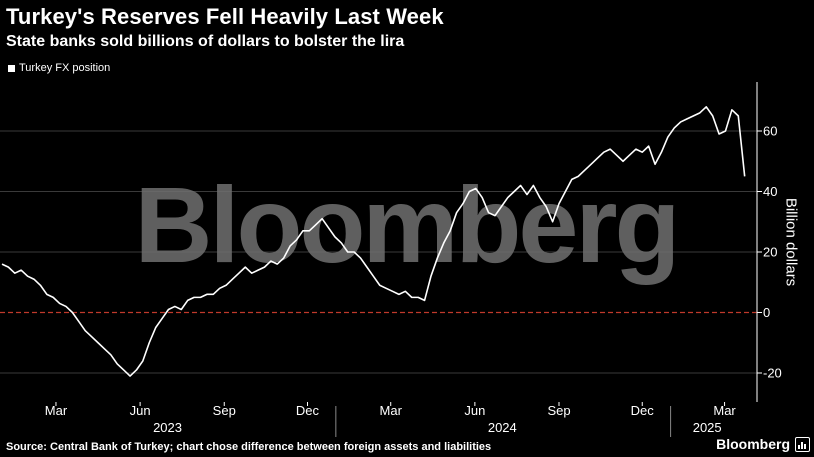  What do you see at coordinates (791, 242) in the screenshot?
I see `y-axis-label: Billion dollars` at bounding box center [791, 242].